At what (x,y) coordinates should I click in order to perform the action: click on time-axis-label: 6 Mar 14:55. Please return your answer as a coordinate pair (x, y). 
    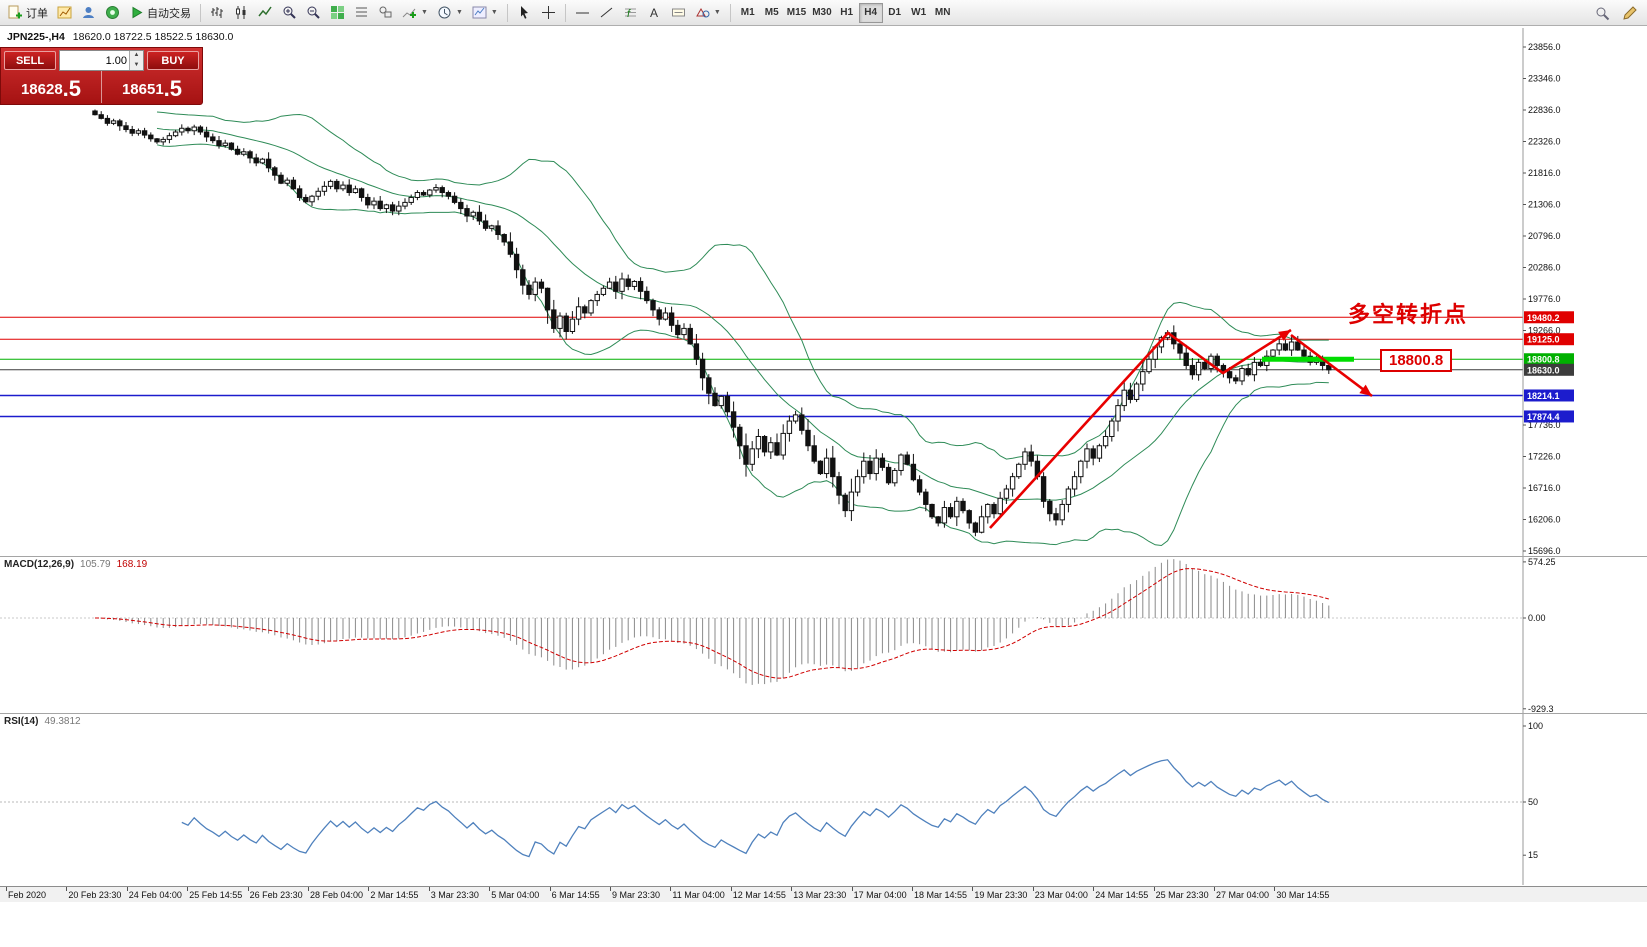
    Looking at the image, I should click on (575, 895).